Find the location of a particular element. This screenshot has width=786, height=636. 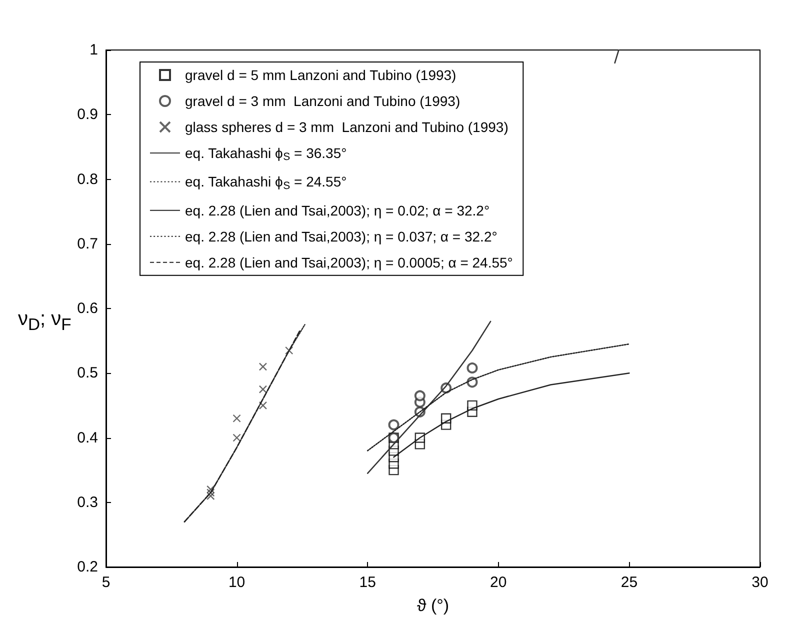

y-tick-label: 1 is located at coordinates (94, 50).